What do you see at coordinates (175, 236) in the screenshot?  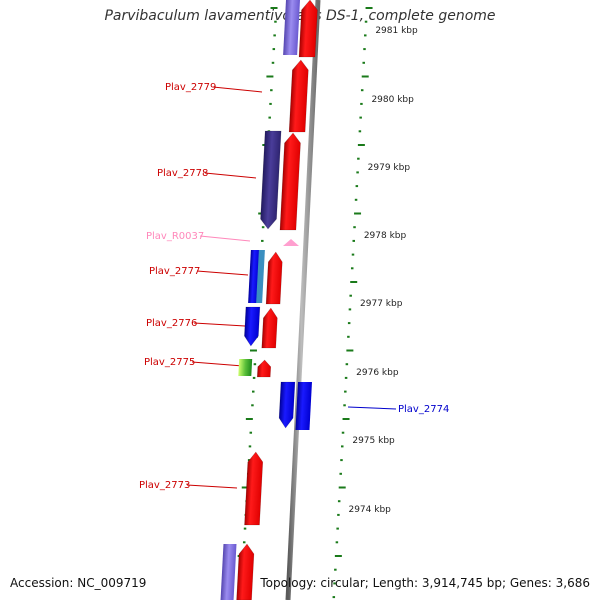 I see `gene-label: Plav_R0037` at bounding box center [175, 236].